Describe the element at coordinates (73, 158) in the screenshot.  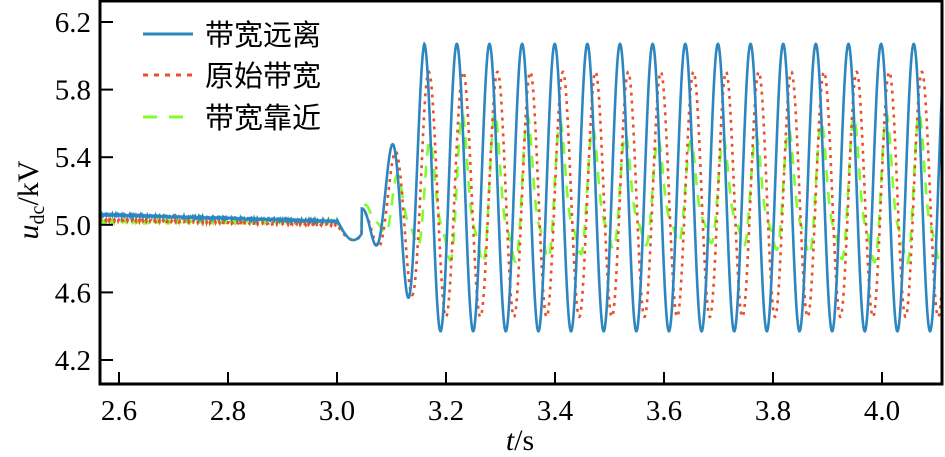
I see `y-tick-label: 5.4` at that location.